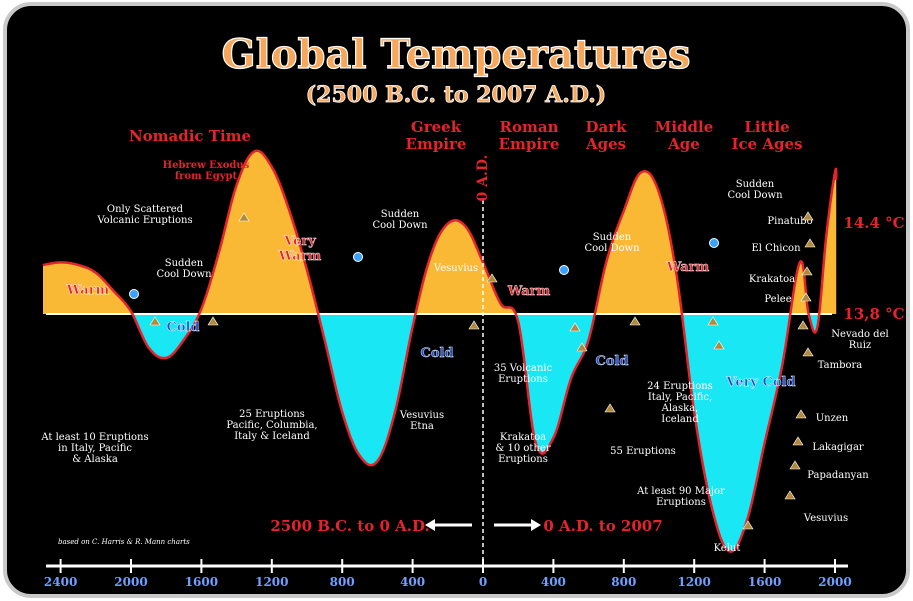 The width and height of the screenshot is (913, 601). I want to click on annotation-text: Only Scattered, so click(145, 209).